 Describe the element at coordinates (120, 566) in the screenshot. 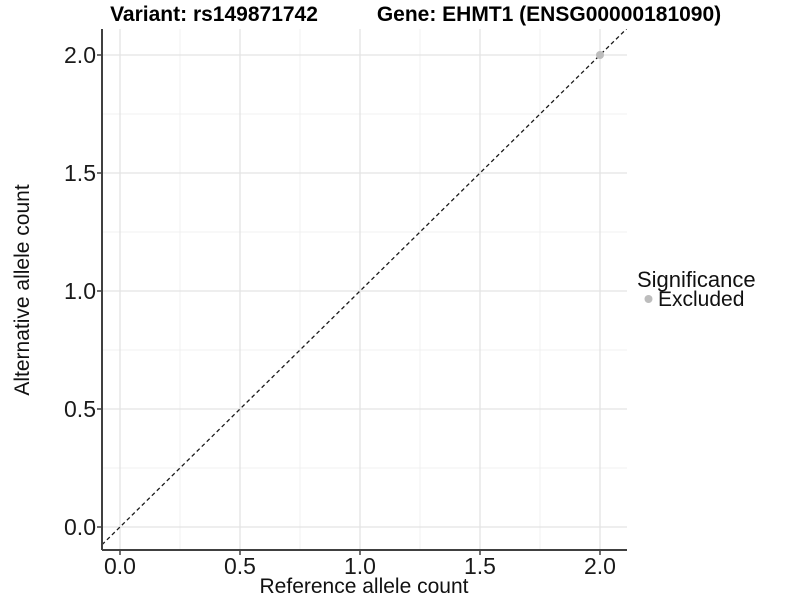

I see `x-tick-label: 0.0` at that location.